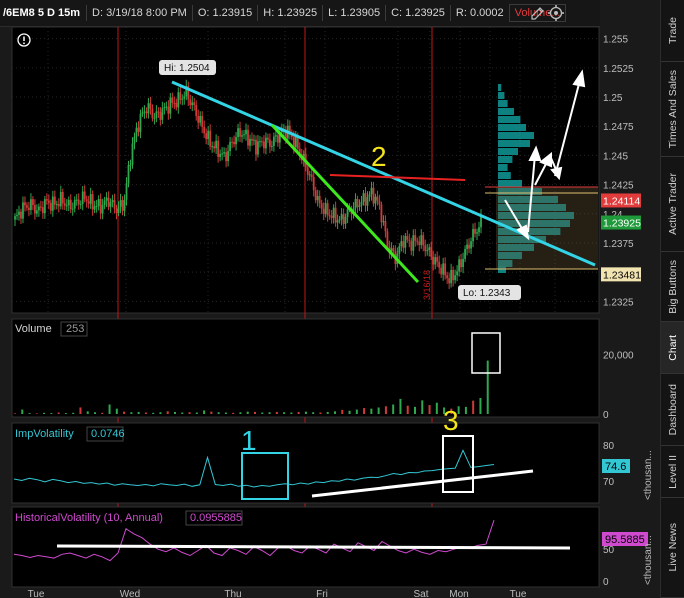  What do you see at coordinates (672, 472) in the screenshot?
I see `sidebar-tab-level-ii: Level II` at bounding box center [672, 472].